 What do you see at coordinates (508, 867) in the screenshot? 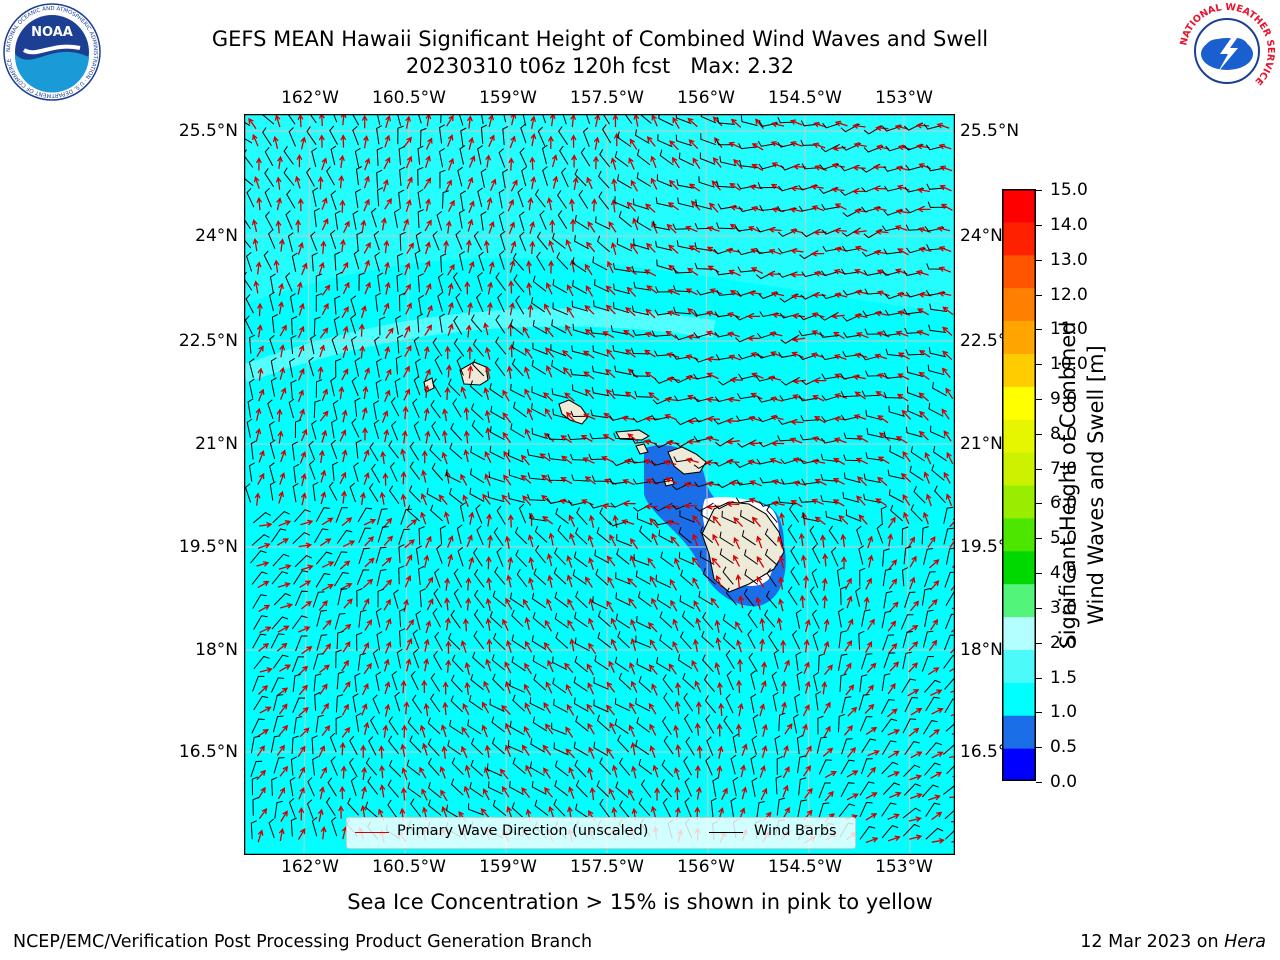
I see `lon-label-bottom: 159°W` at bounding box center [508, 867].